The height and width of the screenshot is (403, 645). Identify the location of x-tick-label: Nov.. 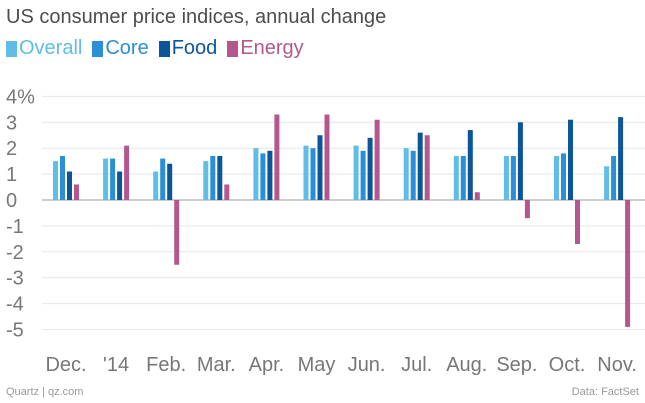
(617, 365).